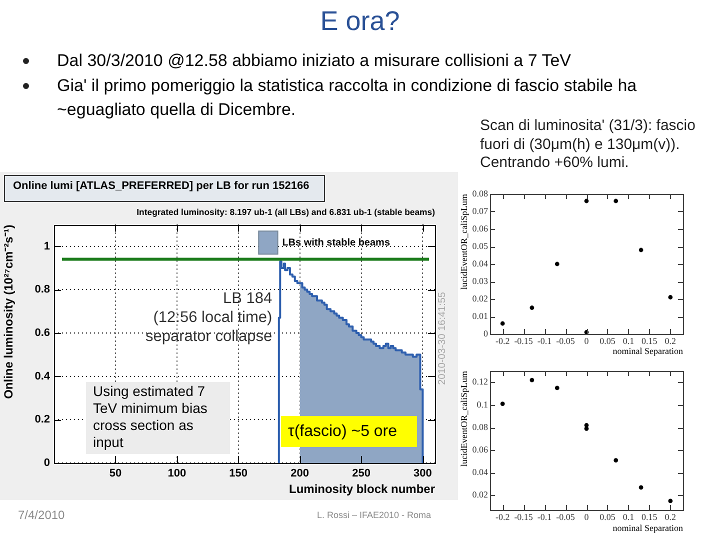  Describe the element at coordinates (442, 338) in the screenshot. I see `text: 2010-03-30 16:41:55` at that location.